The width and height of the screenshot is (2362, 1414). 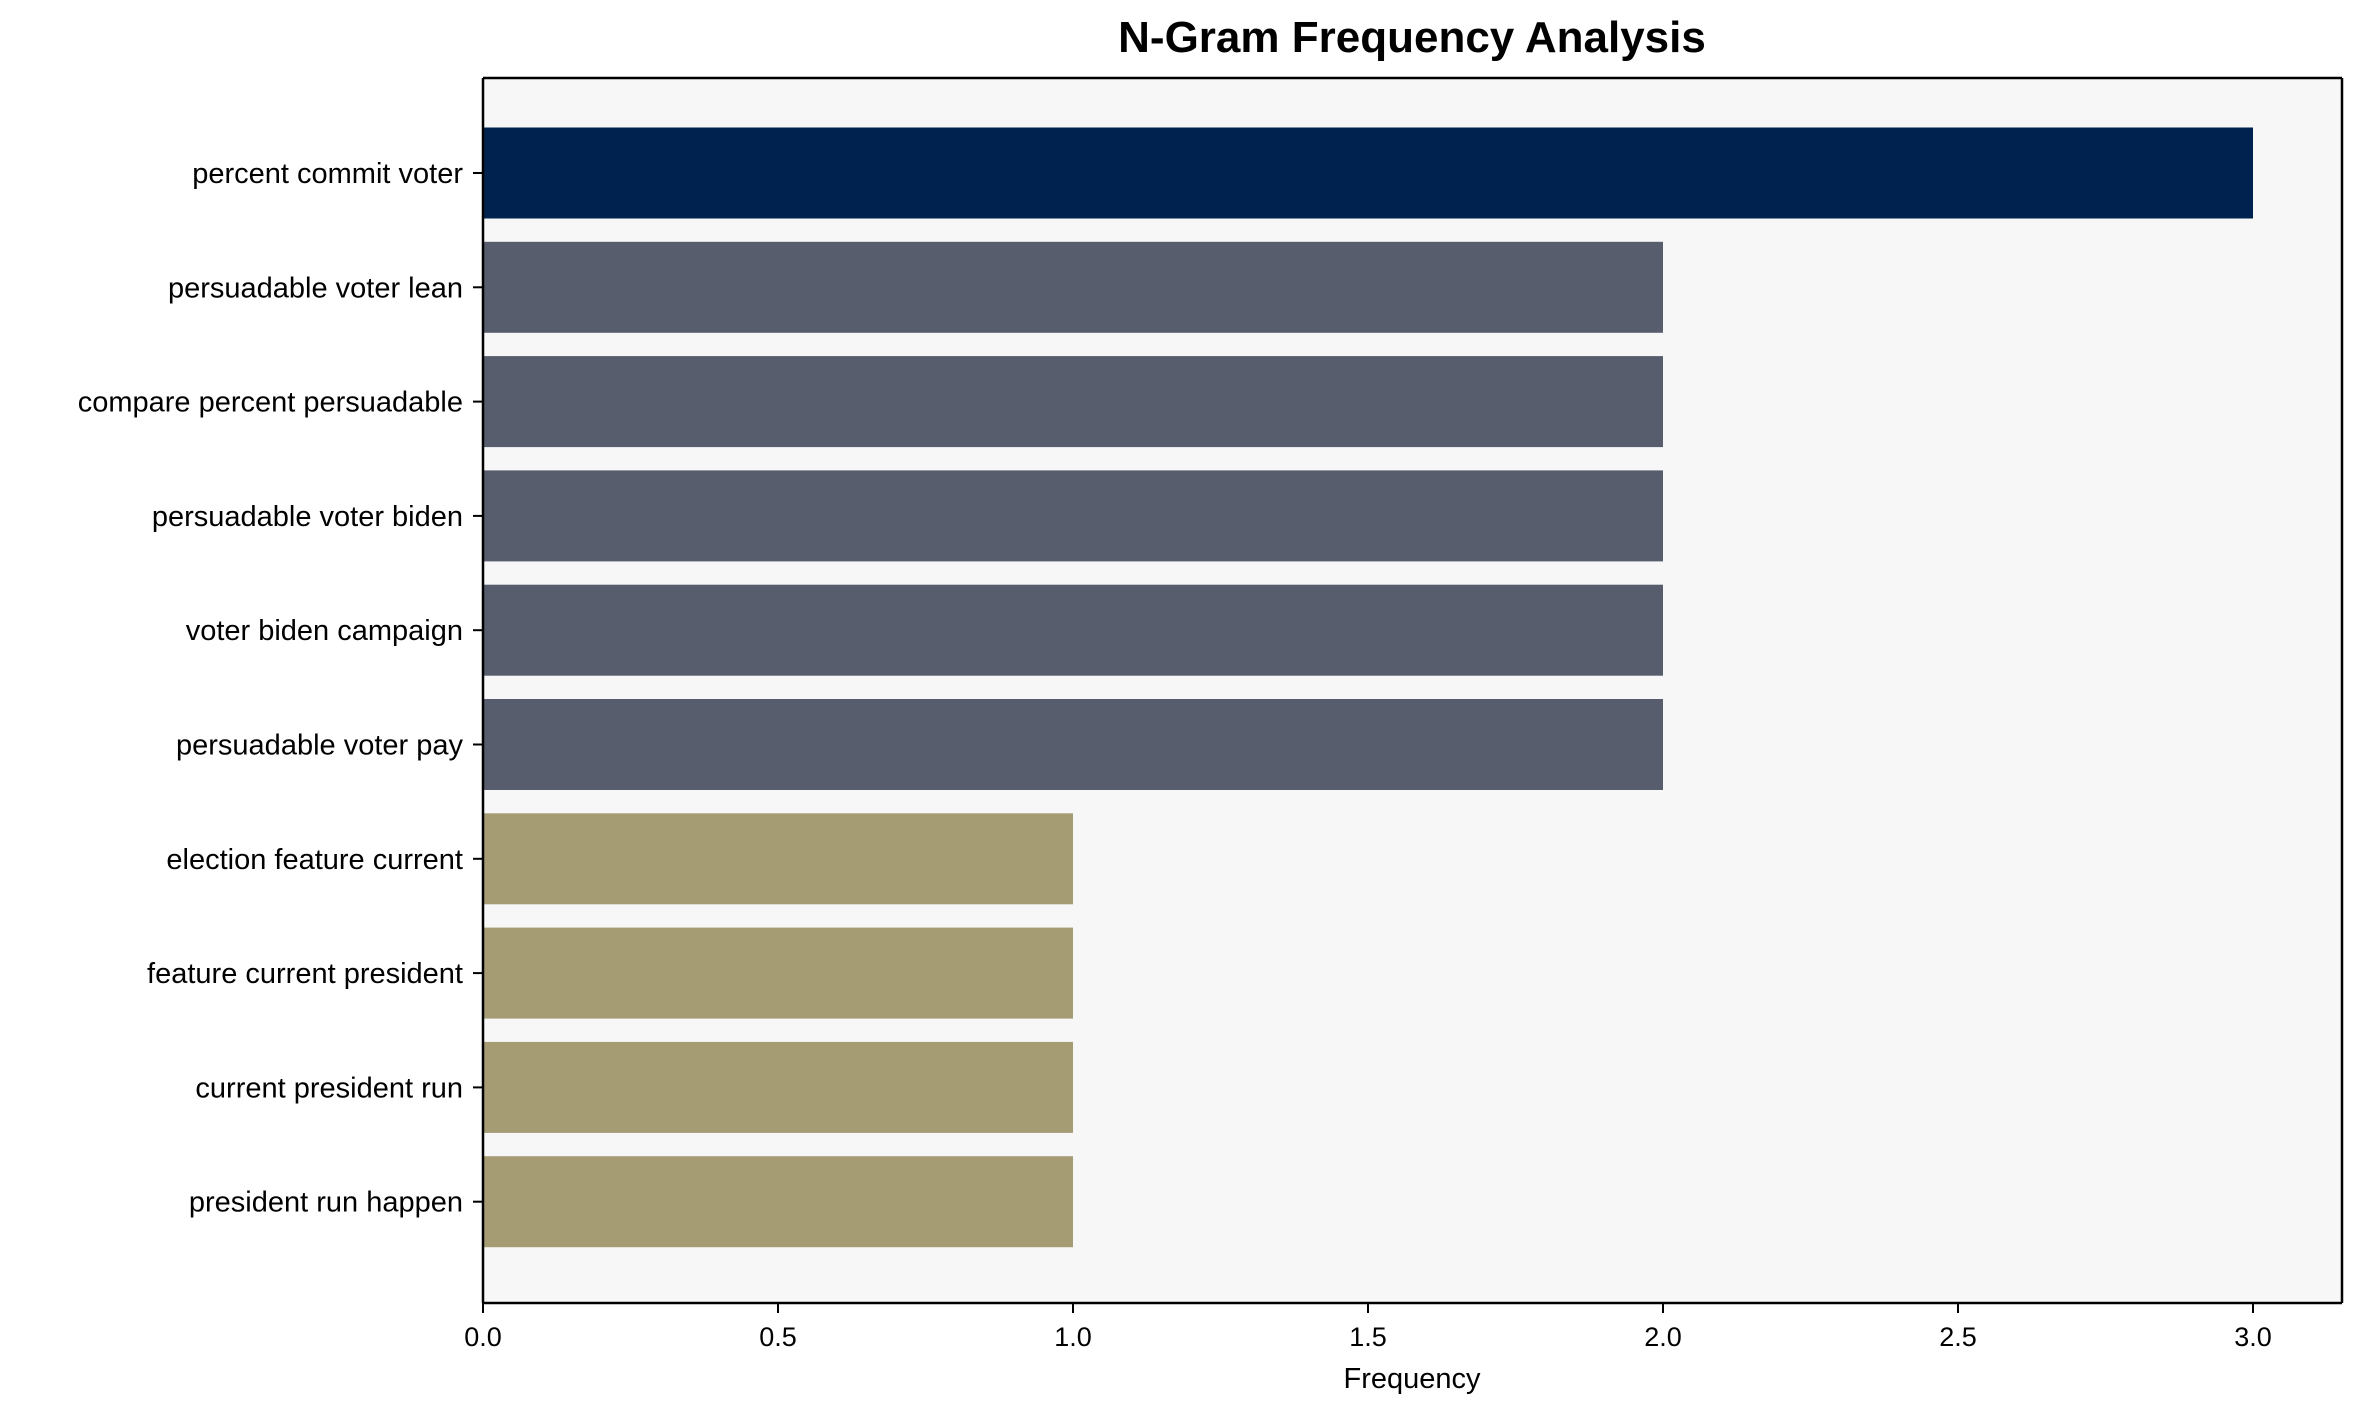 I want to click on x-tick-label: 1.5, so click(x=1368, y=1337).